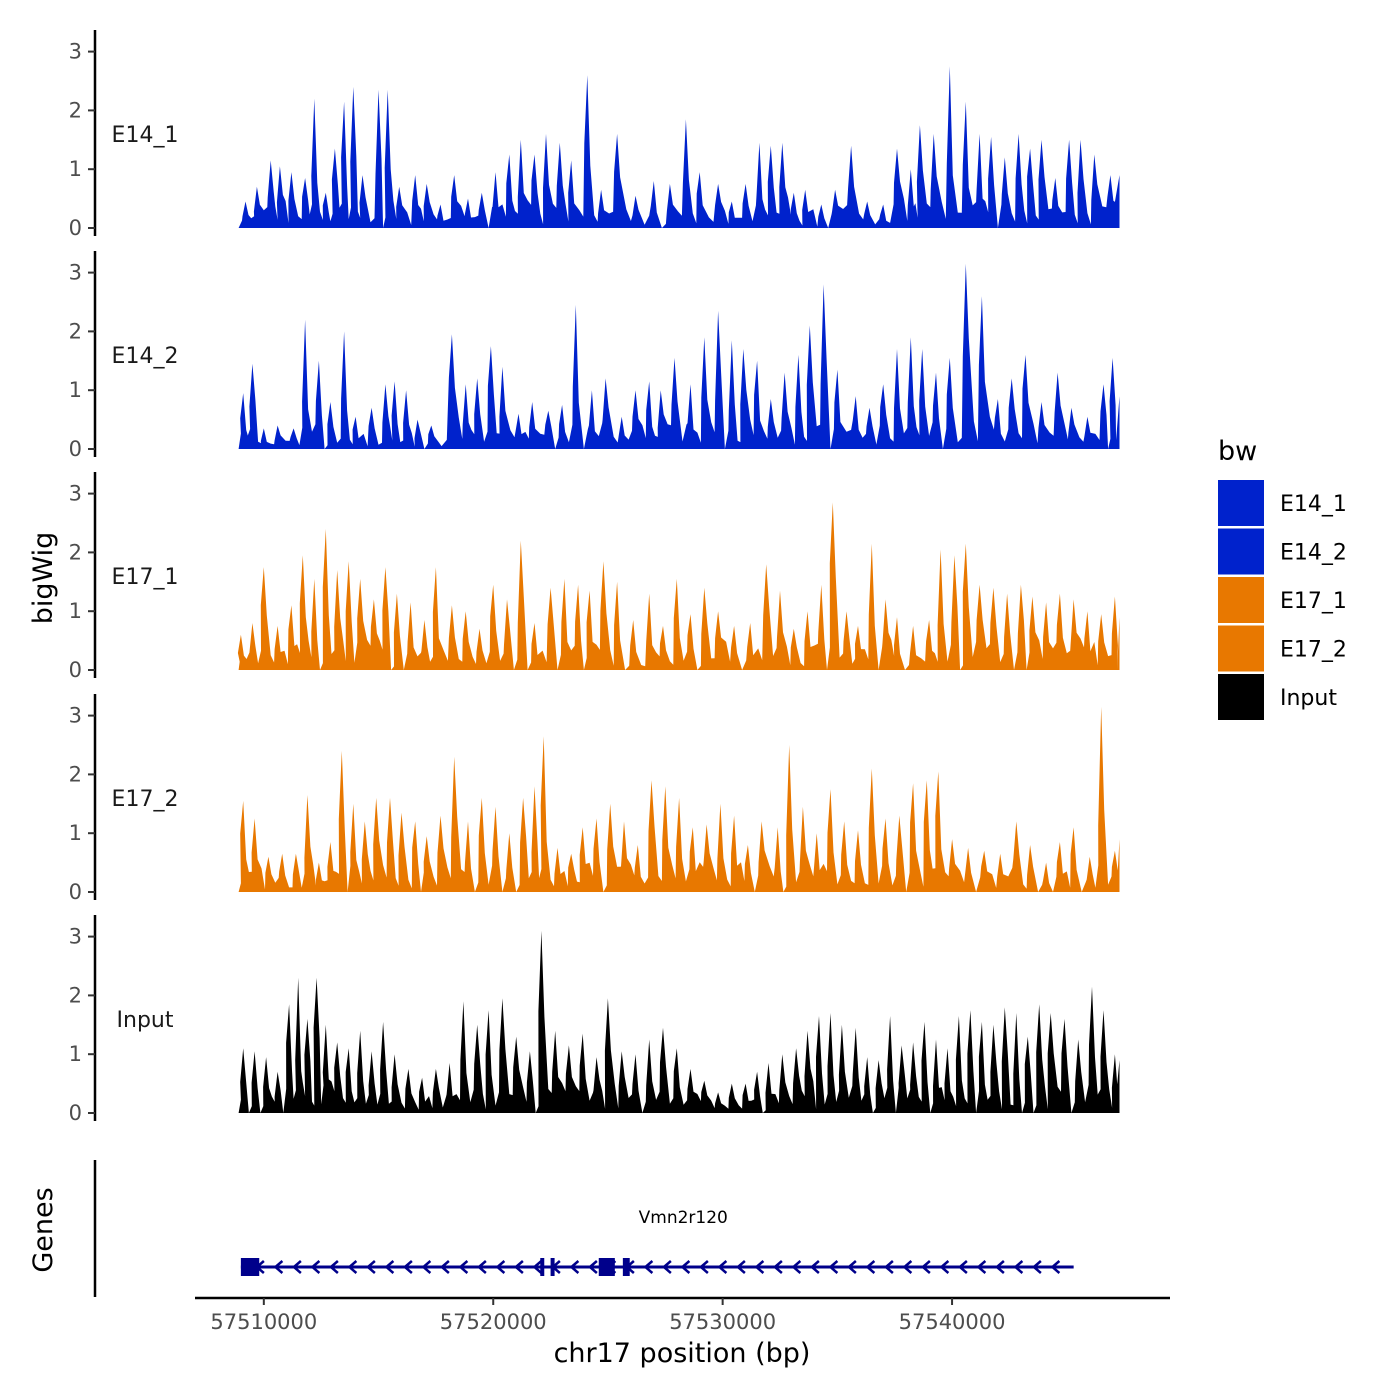 This screenshot has height=1400, width=1400. Describe the element at coordinates (683, 1218) in the screenshot. I see `gene-label: Vmn2r120` at that location.